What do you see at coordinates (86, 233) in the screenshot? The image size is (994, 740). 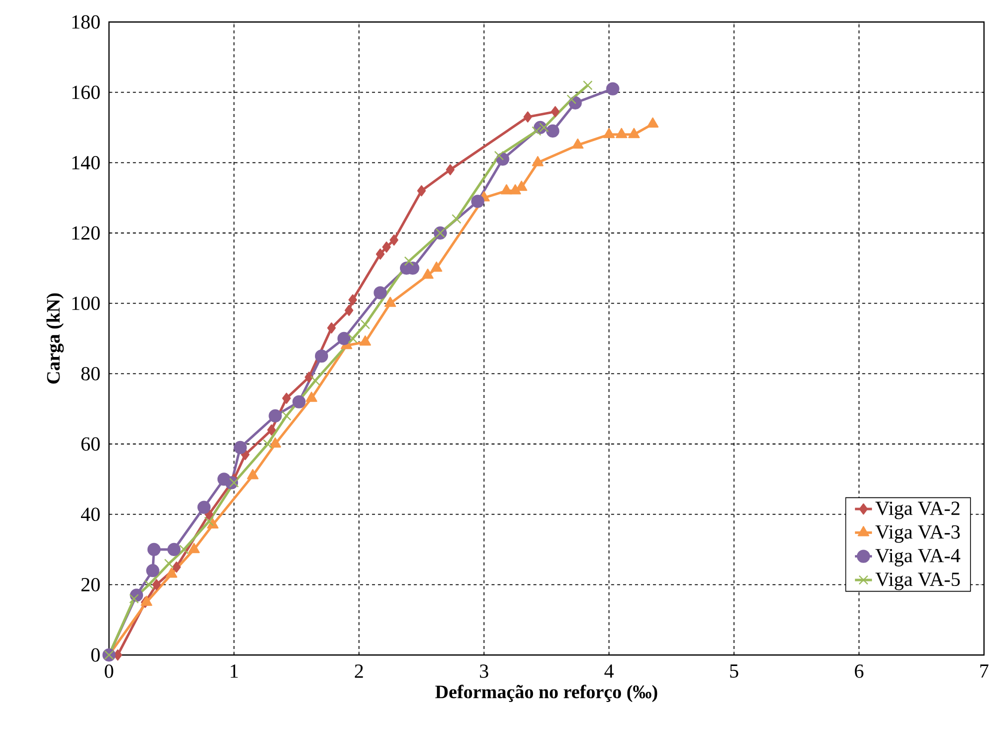 I see `y-tick-label: 120` at bounding box center [86, 233].